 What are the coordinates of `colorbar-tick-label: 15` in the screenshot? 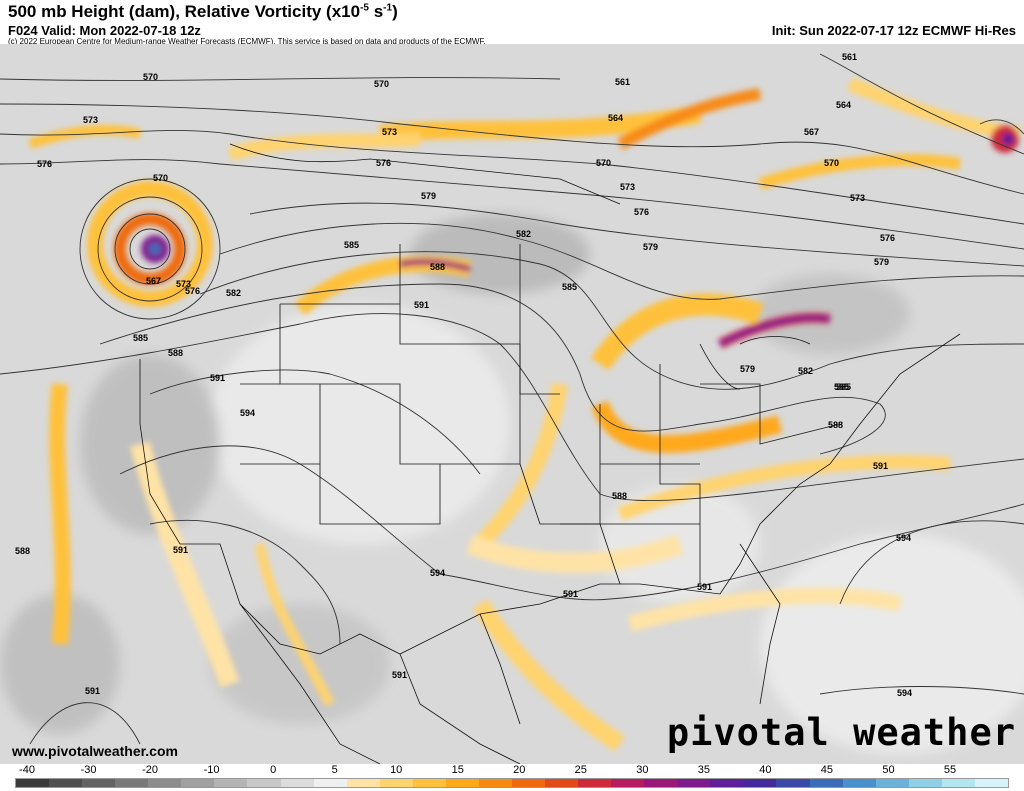 It's located at (457, 770).